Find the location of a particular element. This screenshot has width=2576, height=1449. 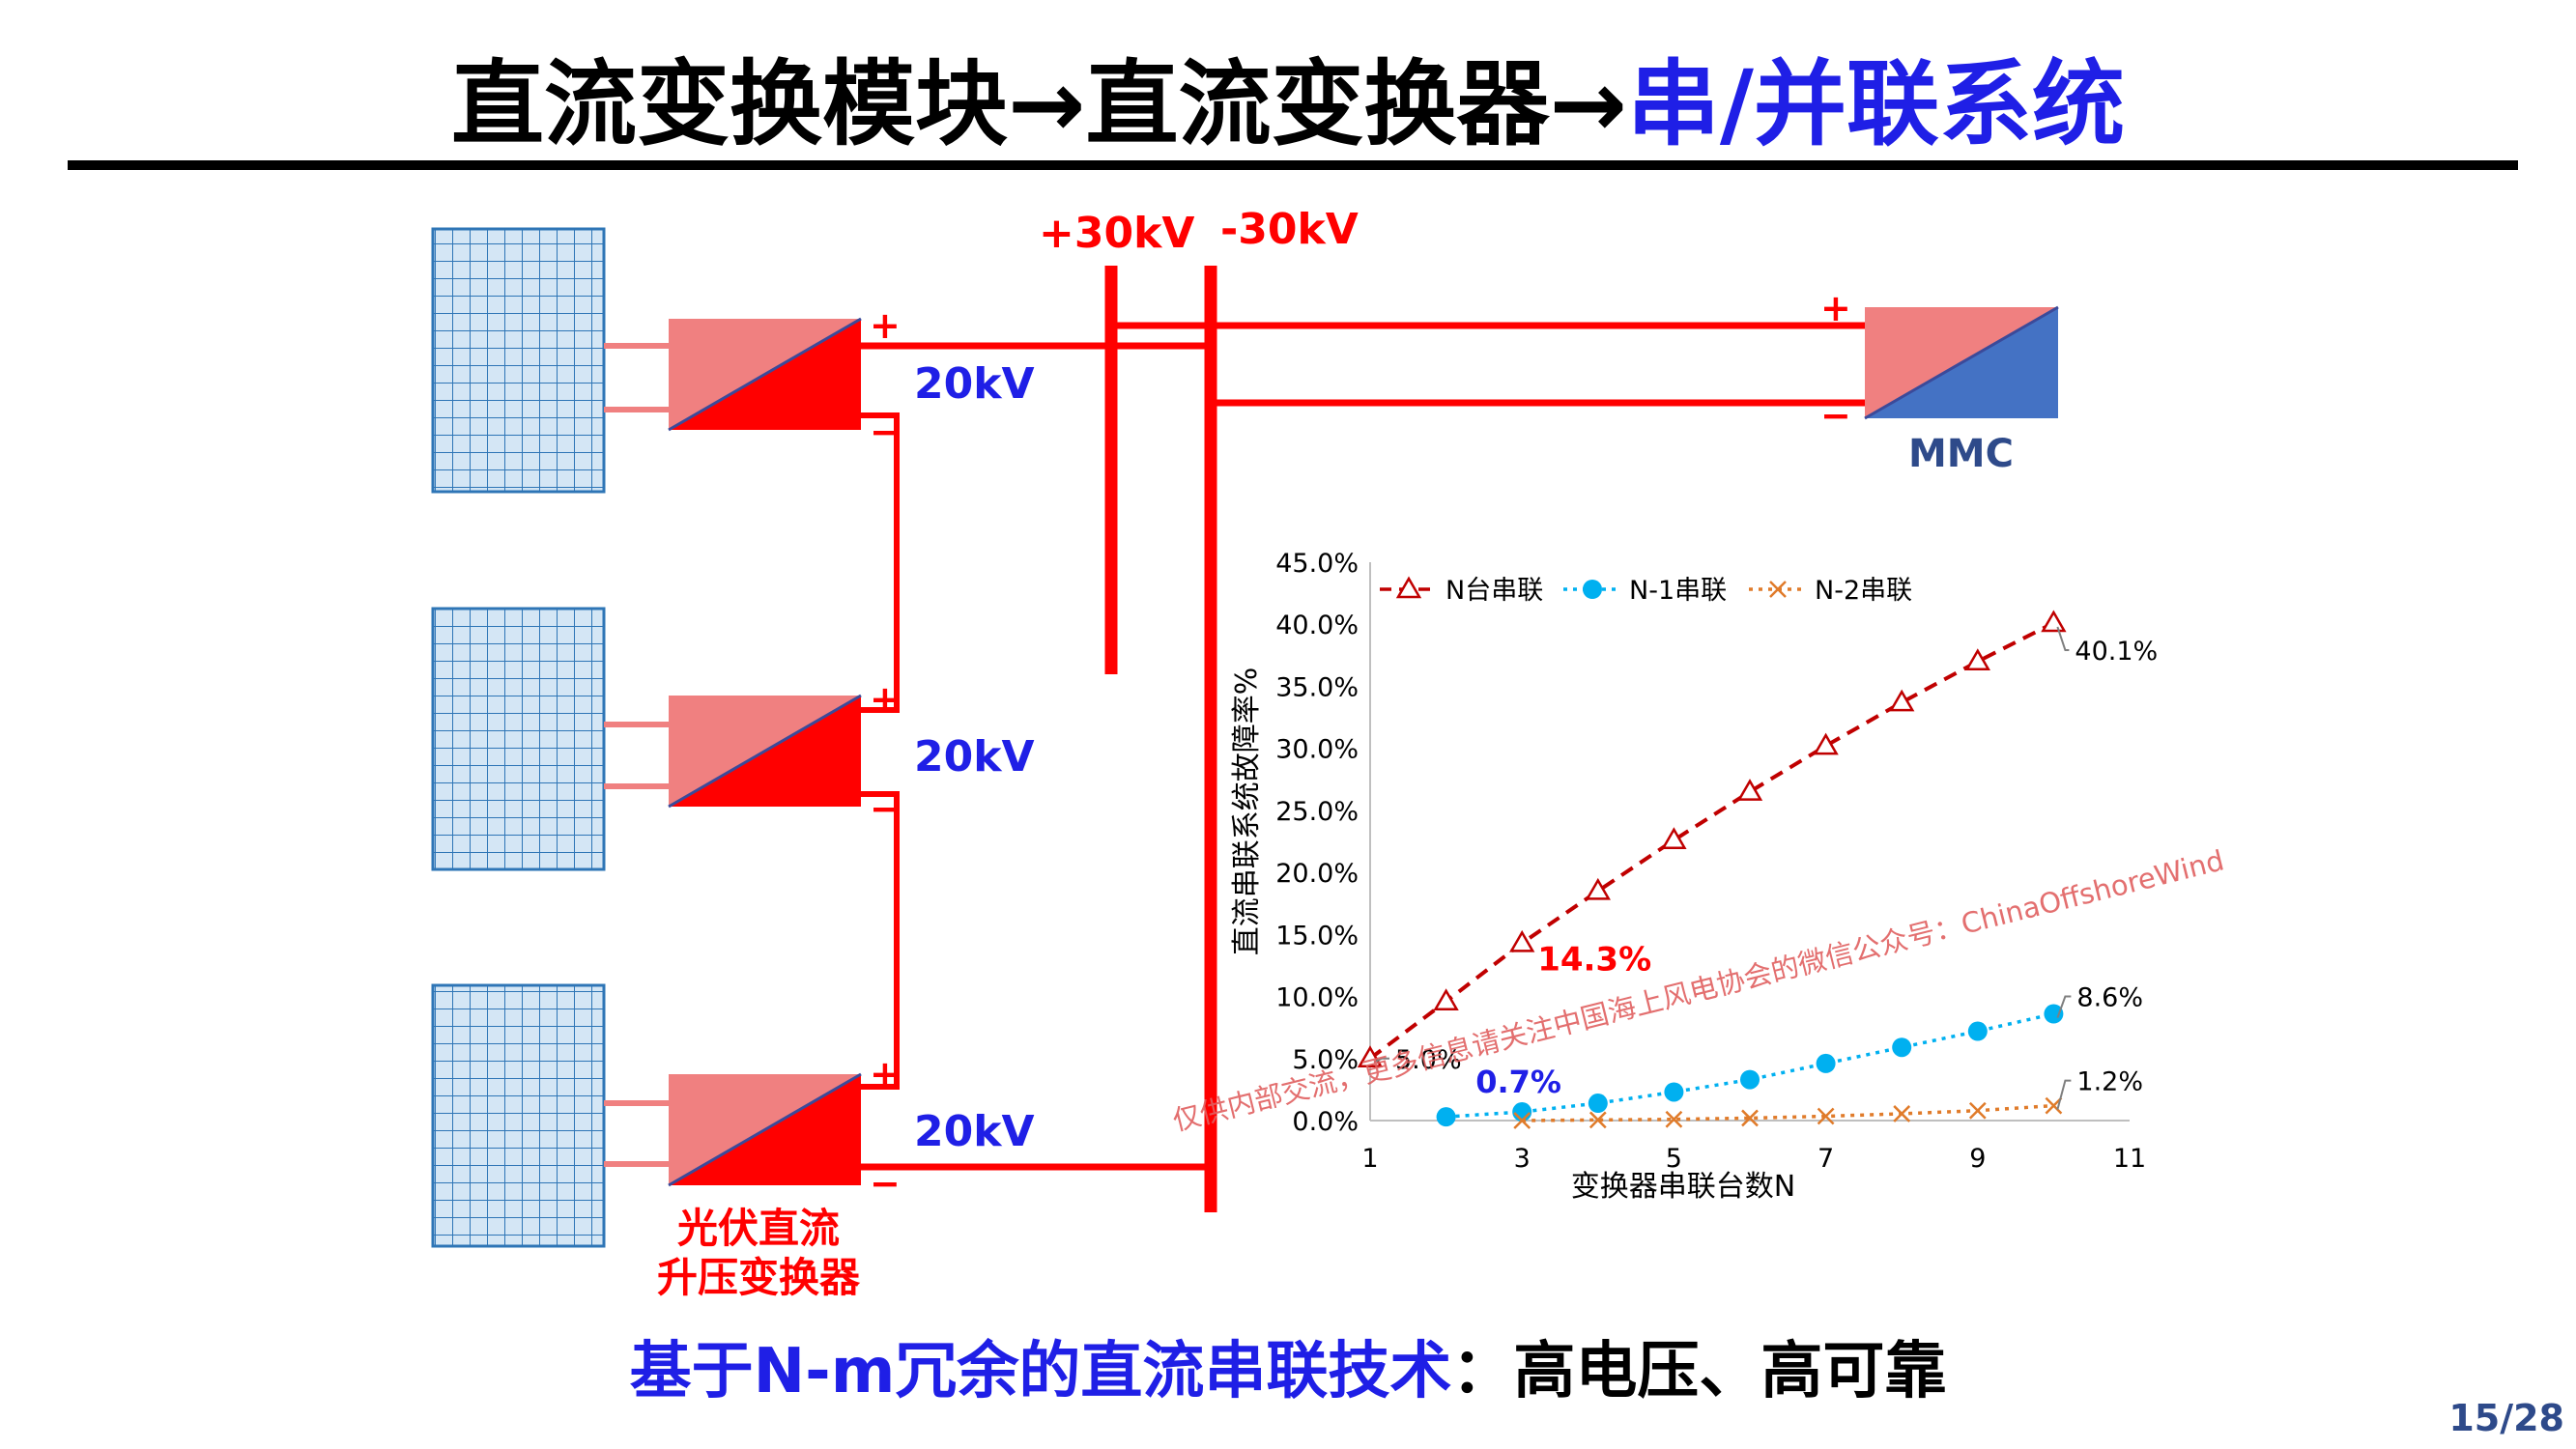

conv2-plus: + is located at coordinates (886, 699).